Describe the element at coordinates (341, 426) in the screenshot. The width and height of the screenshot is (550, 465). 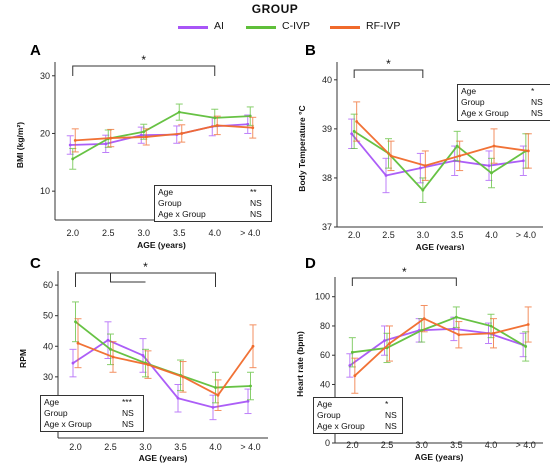
I see `stats-d-effect-2: Age x Group` at that location.